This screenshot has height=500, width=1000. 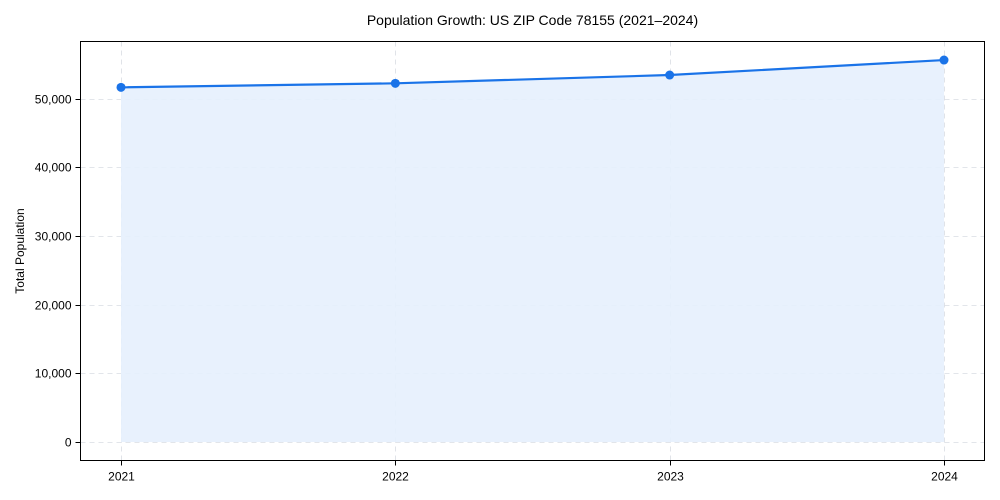 I want to click on data-points, so click(x=532, y=73).